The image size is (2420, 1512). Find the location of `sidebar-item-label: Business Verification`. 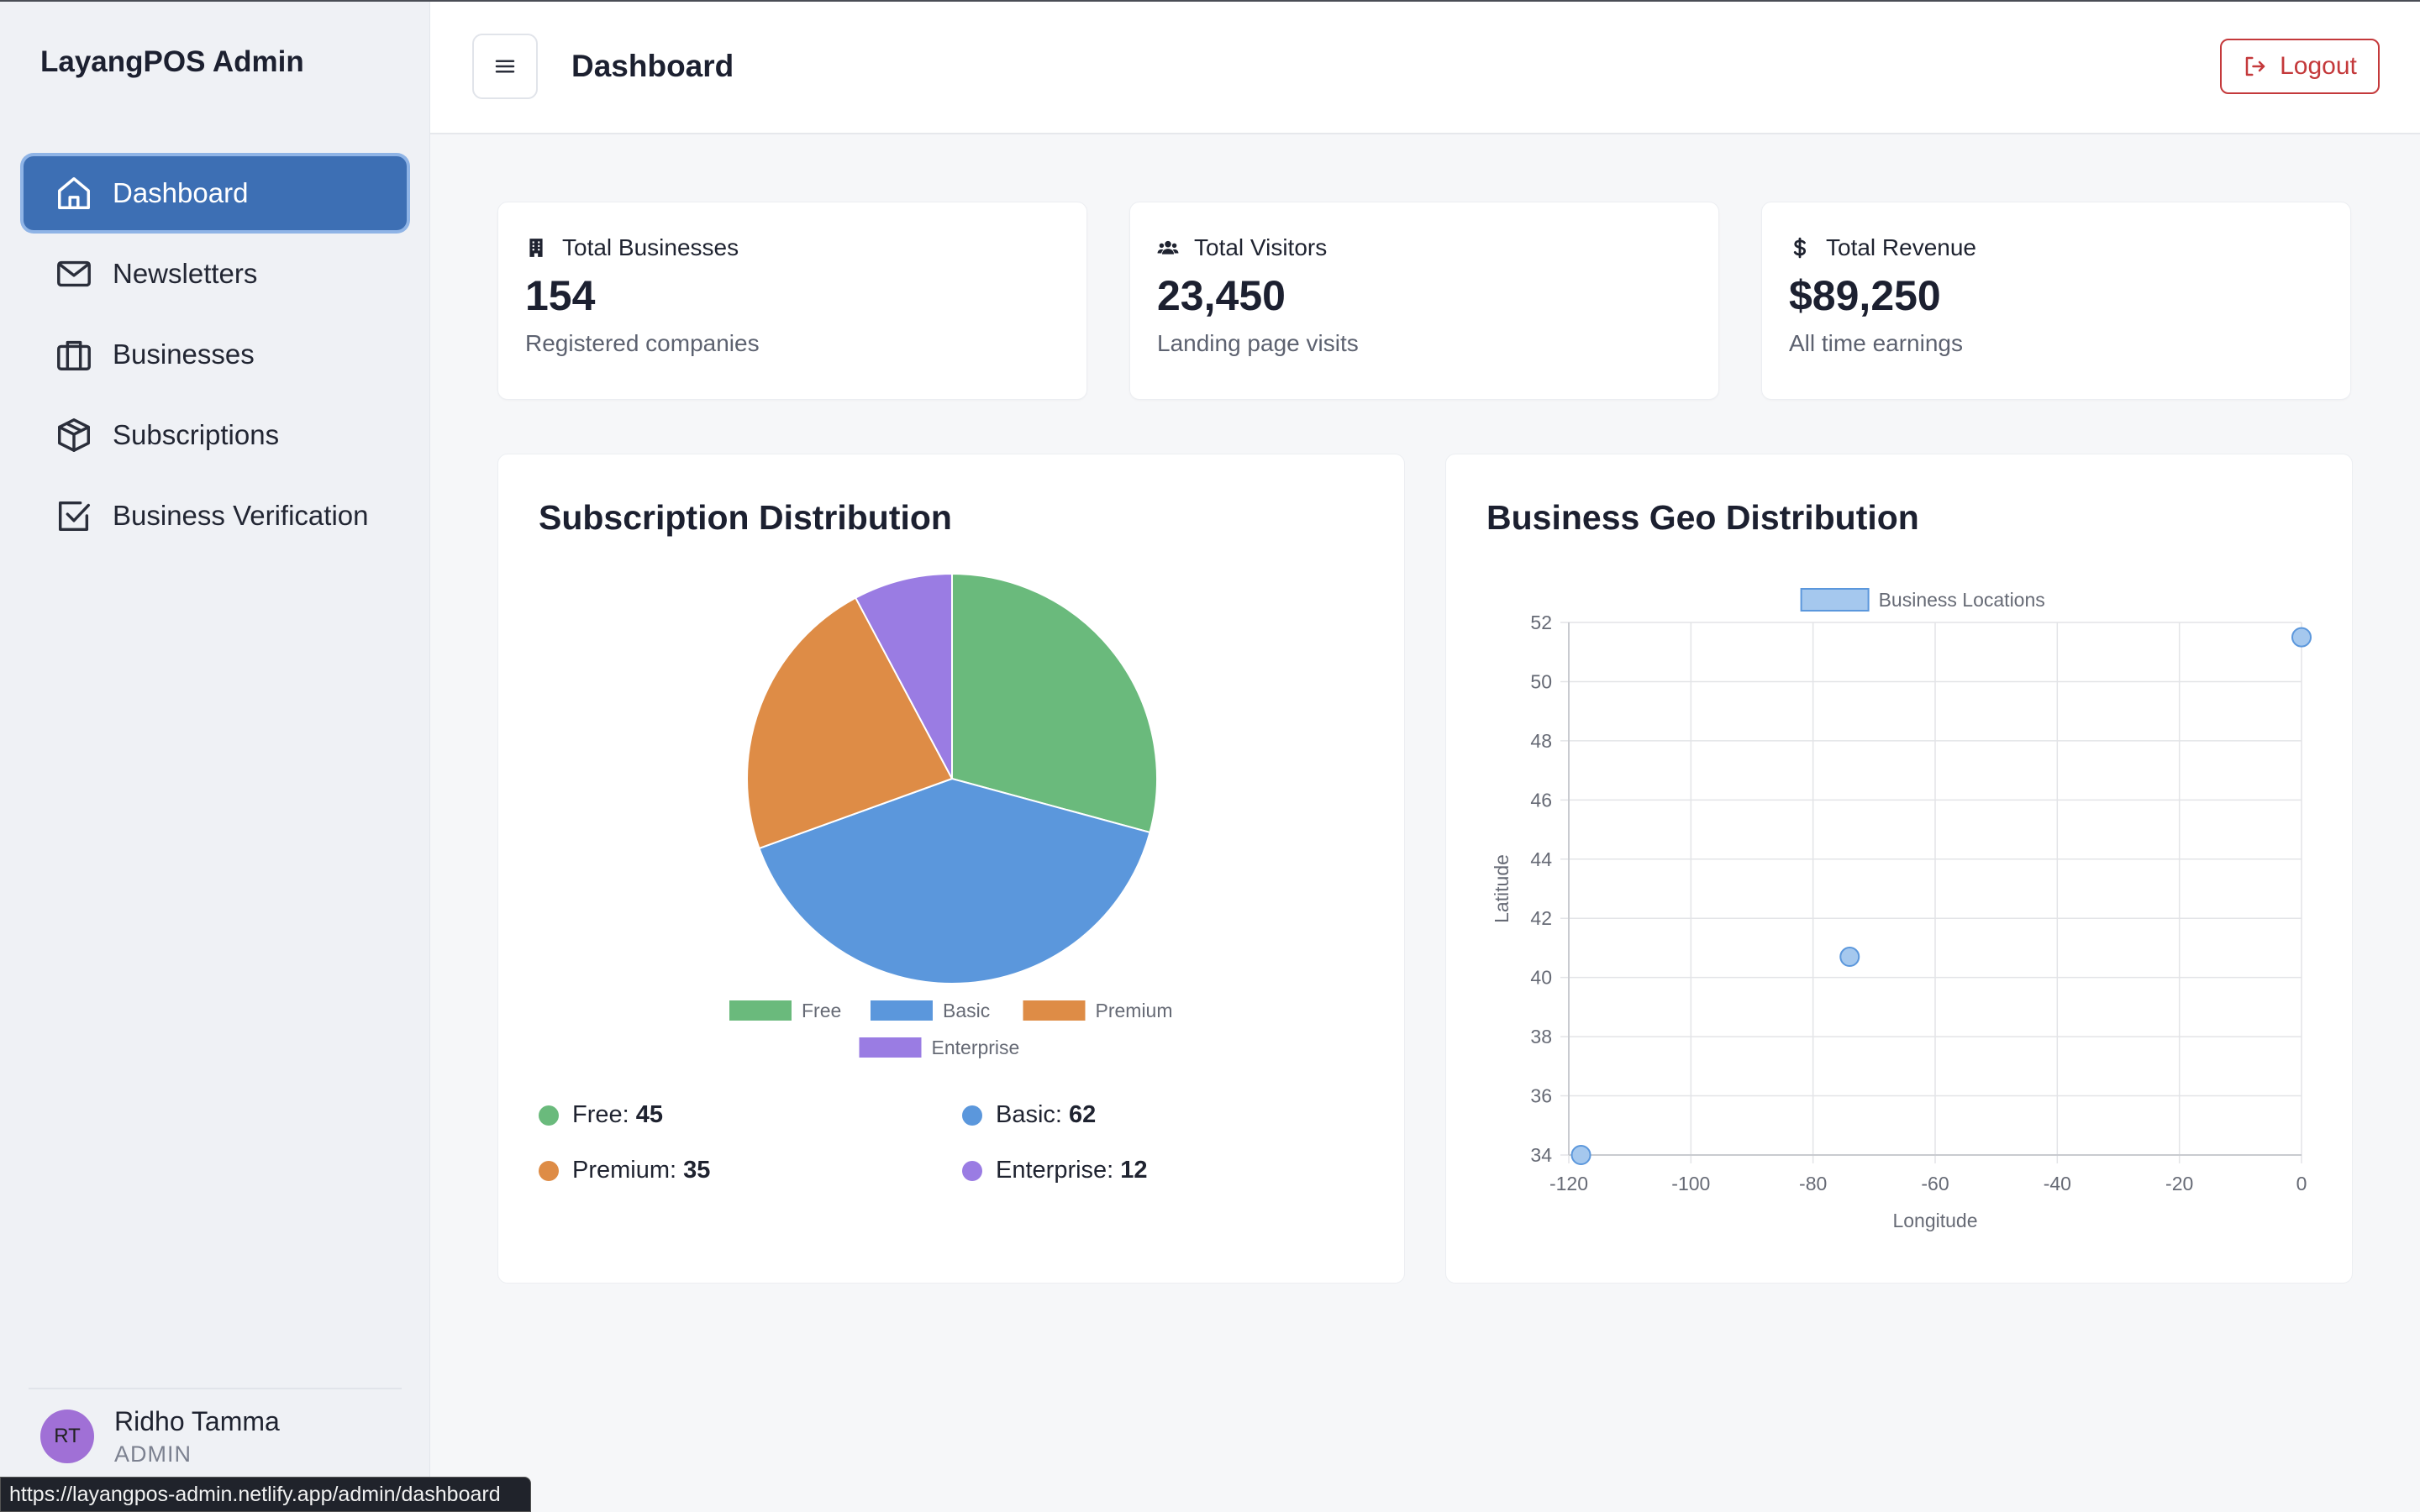

sidebar-item-label: Business Verification is located at coordinates (241, 515).